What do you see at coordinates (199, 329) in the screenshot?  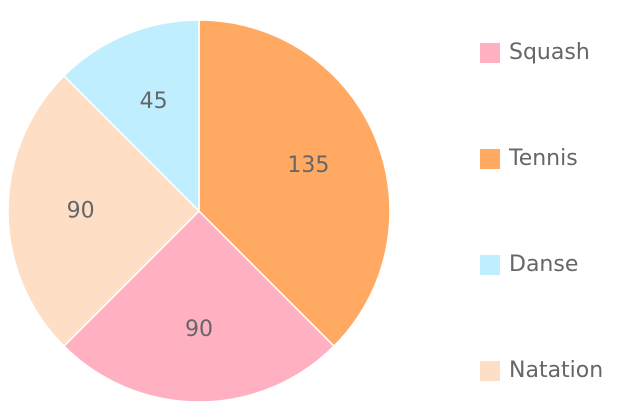 I see `data-label-squash: 90` at bounding box center [199, 329].